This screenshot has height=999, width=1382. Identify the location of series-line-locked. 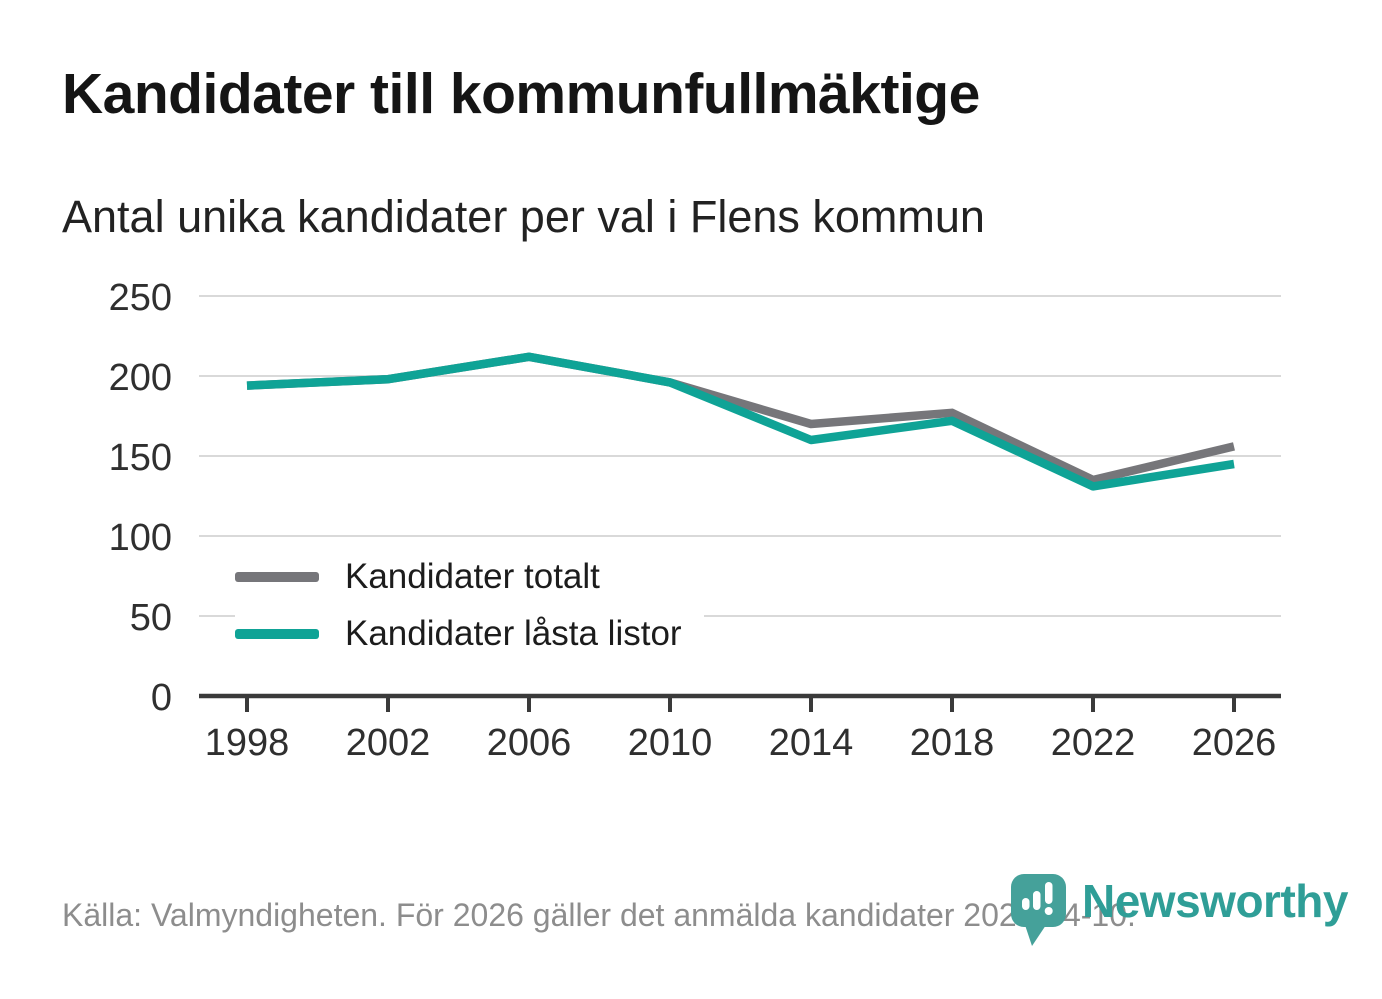
(740, 421).